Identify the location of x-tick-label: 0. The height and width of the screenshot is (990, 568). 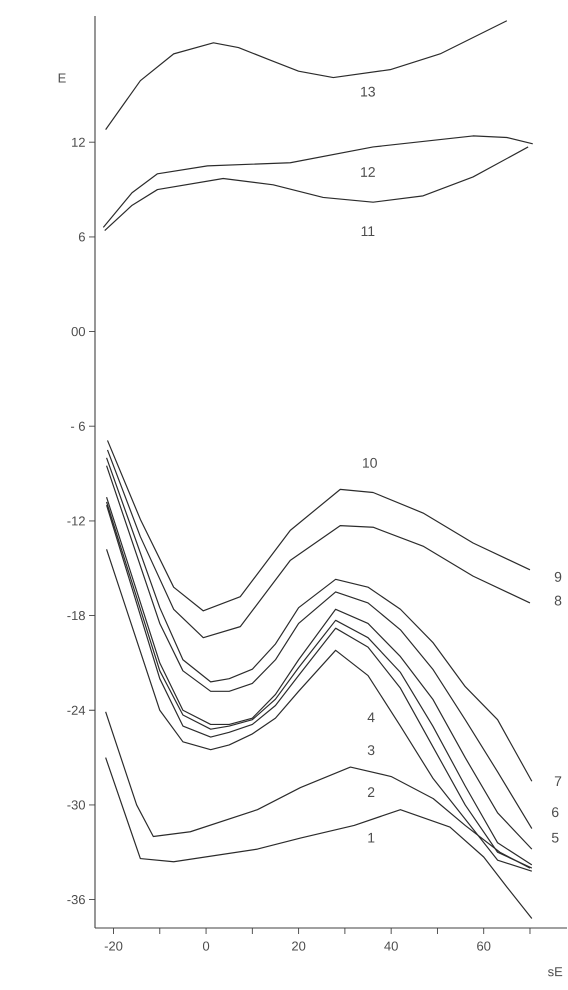
(206, 946).